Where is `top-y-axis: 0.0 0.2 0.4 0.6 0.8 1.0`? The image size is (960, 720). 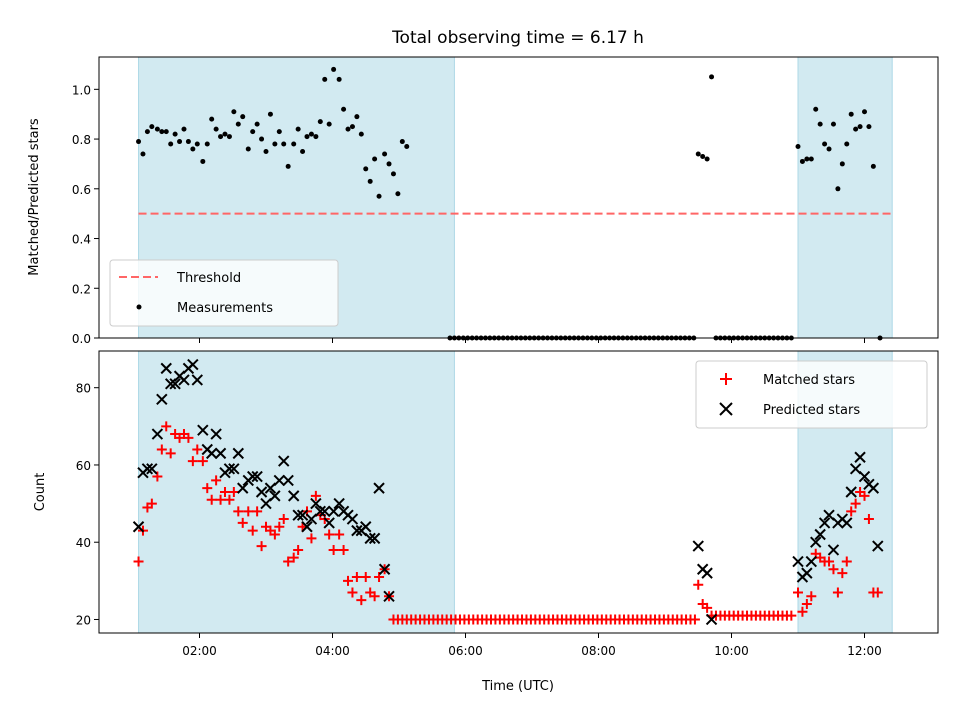
top-y-axis: 0.0 0.2 0.4 0.6 0.8 1.0 is located at coordinates (85, 214).